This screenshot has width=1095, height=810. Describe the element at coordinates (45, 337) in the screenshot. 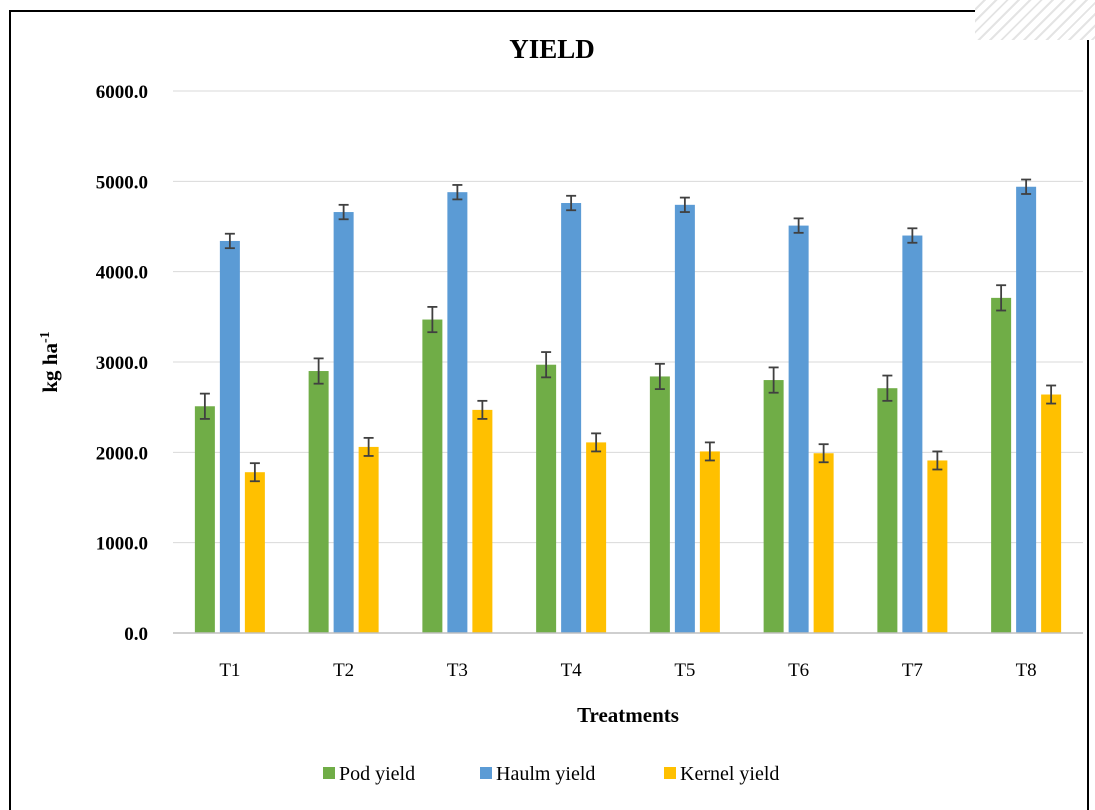

I see `y-axis-label-superscript: -1` at that location.